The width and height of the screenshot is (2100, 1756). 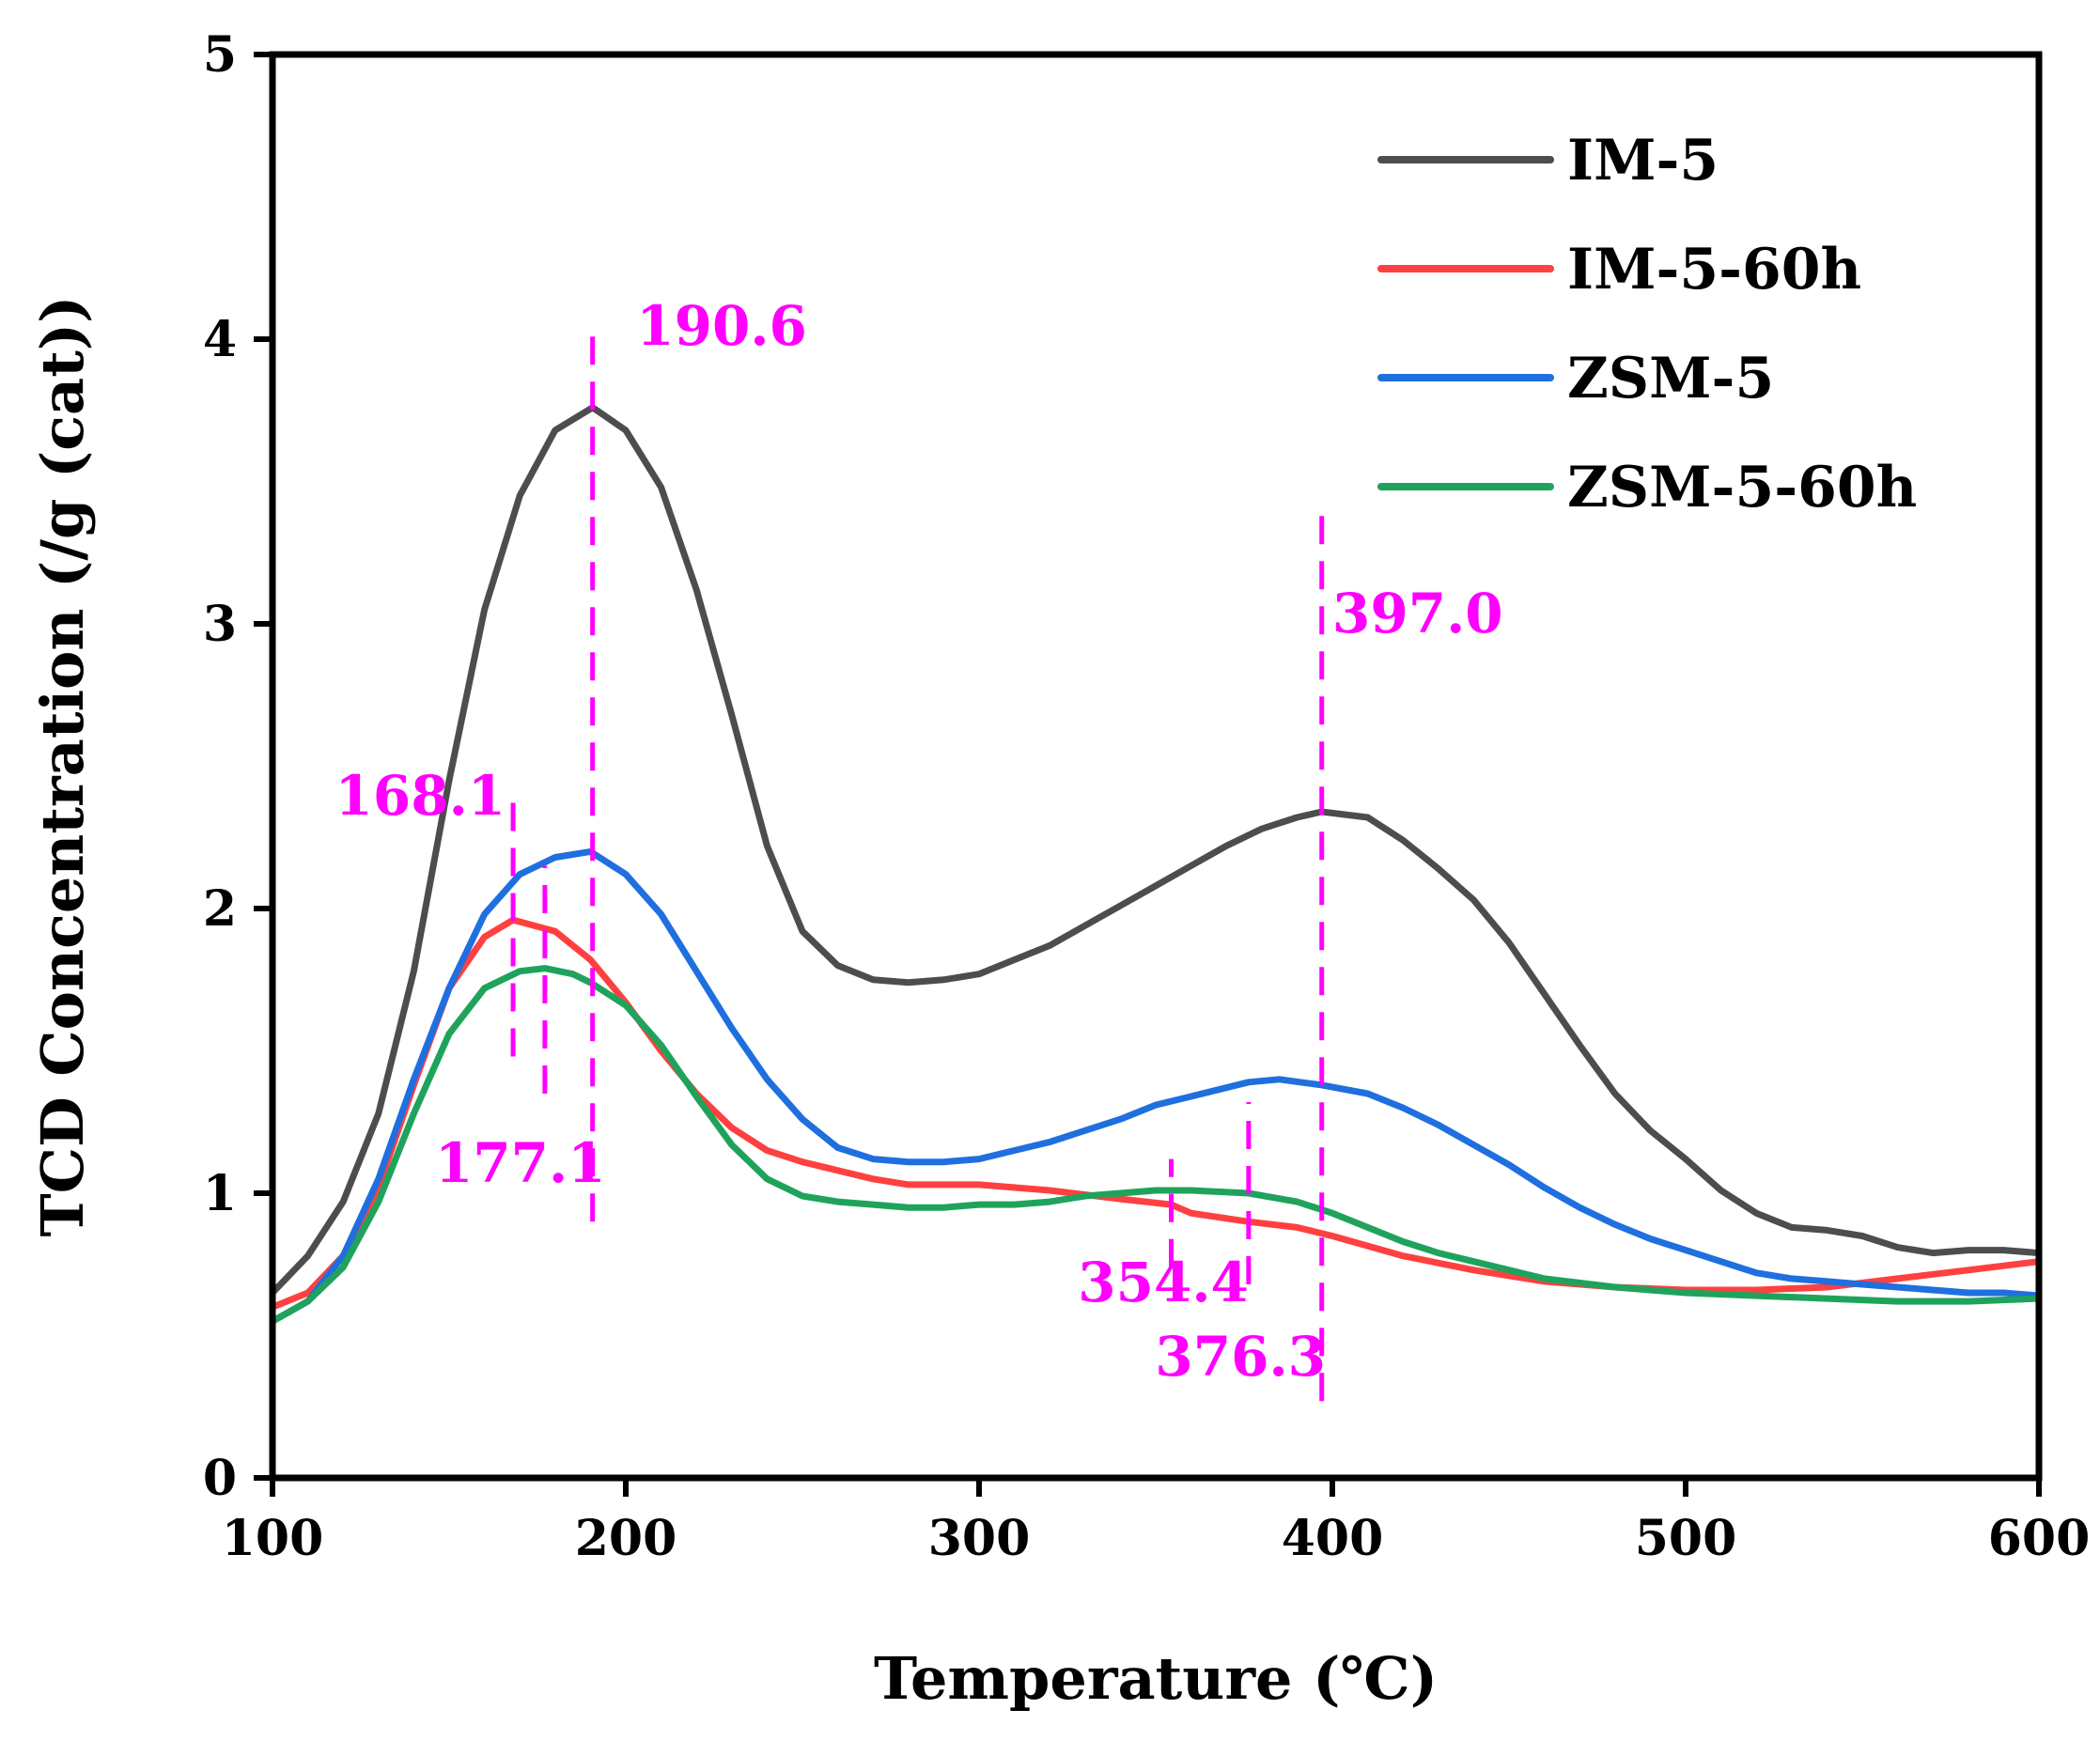 I want to click on annotation-label-177.1: 177.1, so click(x=520, y=1163).